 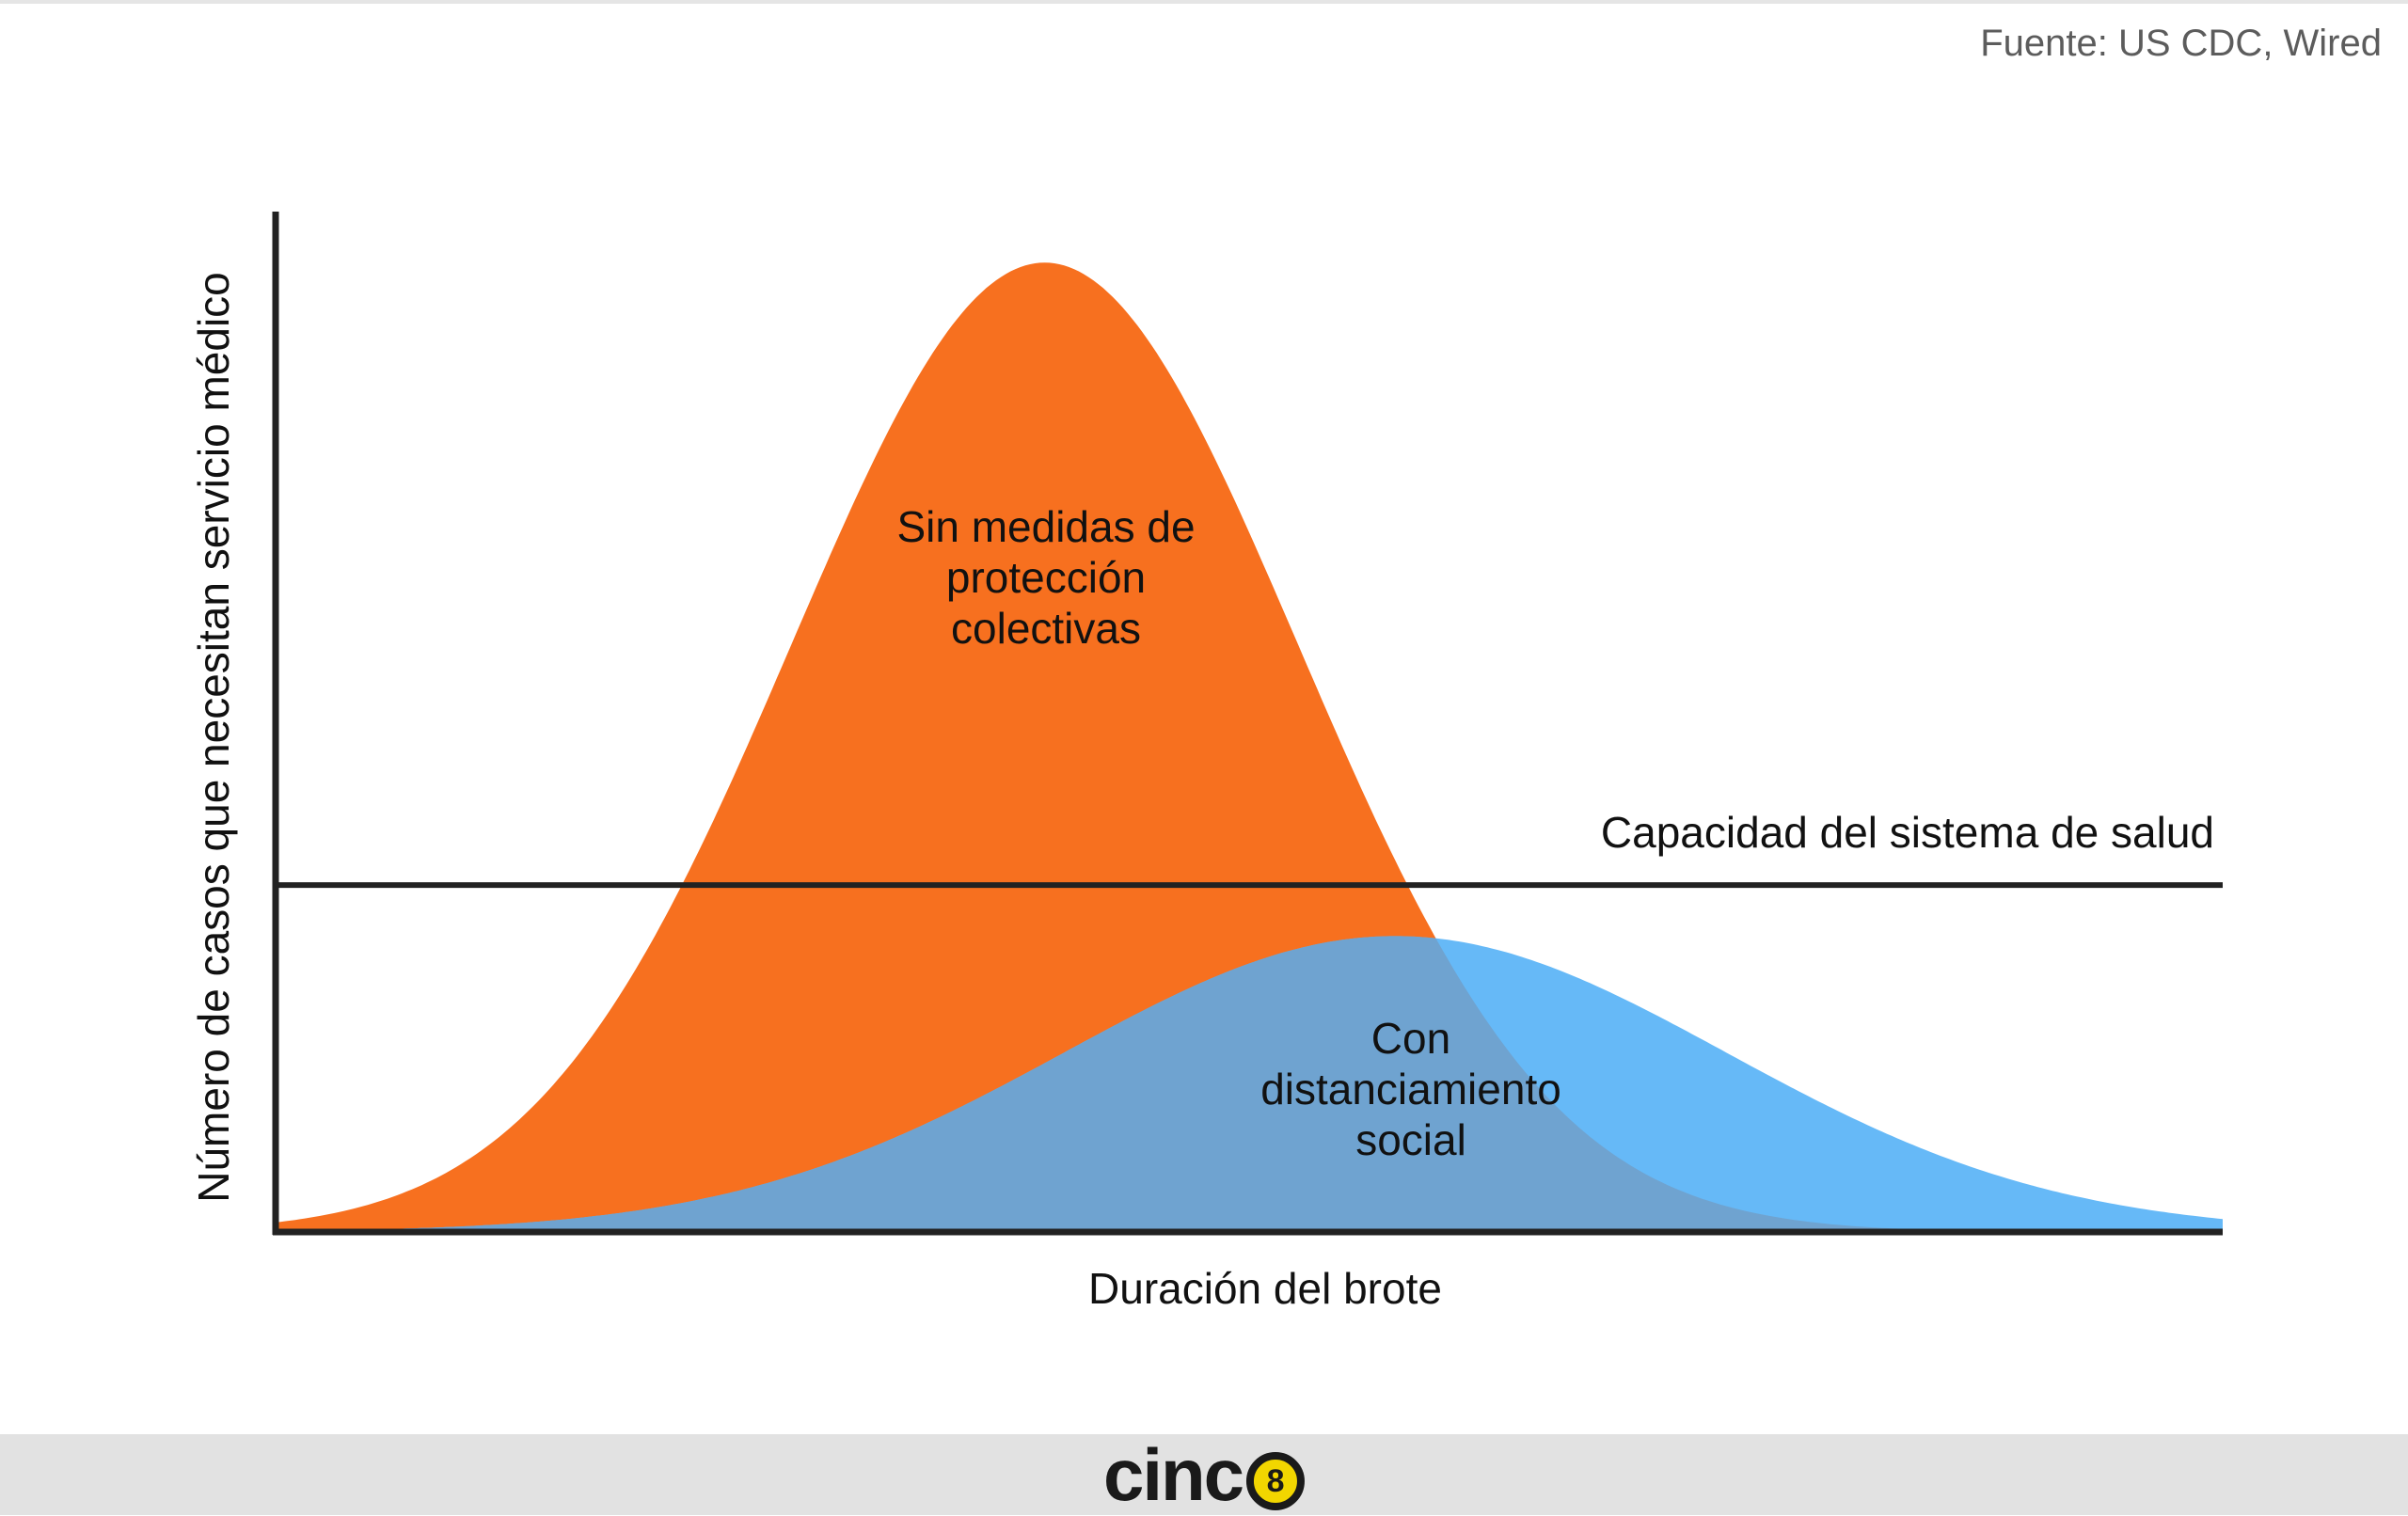 What do you see at coordinates (1046, 577) in the screenshot?
I see `series-label-no-measures: protección` at bounding box center [1046, 577].